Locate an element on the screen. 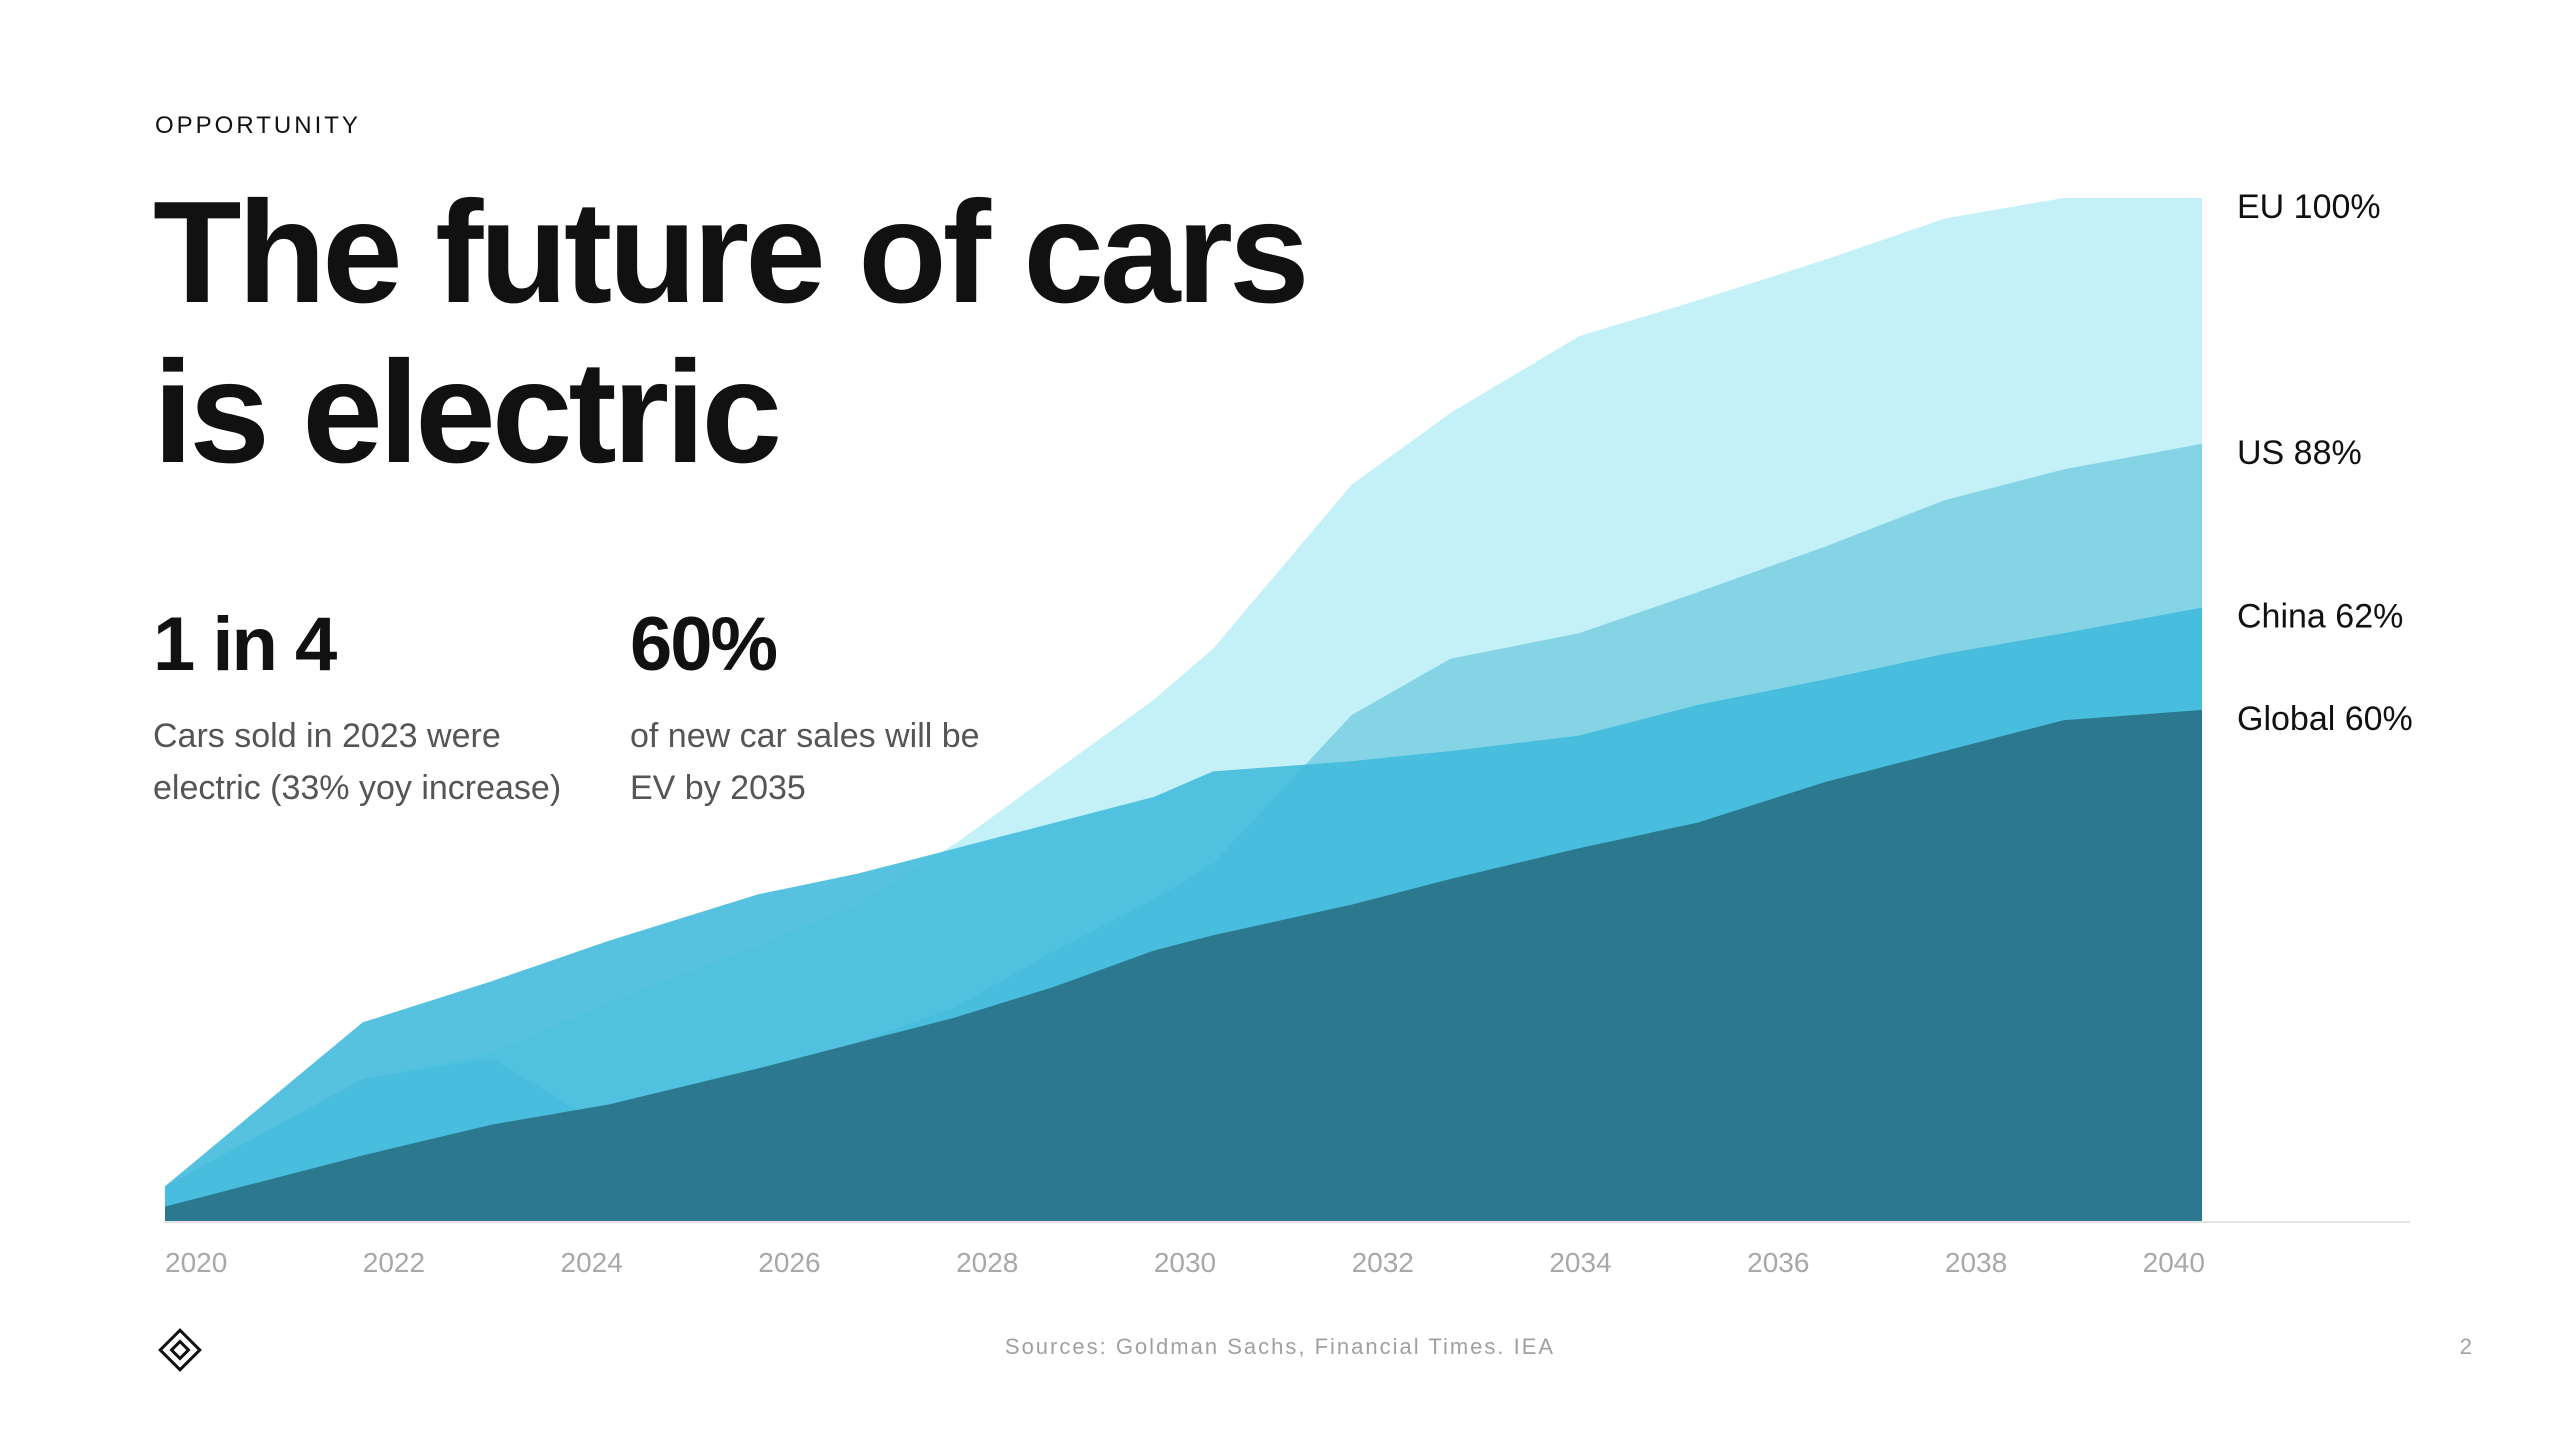 The image size is (2560, 1430). eyebrow-label: OPPORTUNITY is located at coordinates (258, 125).